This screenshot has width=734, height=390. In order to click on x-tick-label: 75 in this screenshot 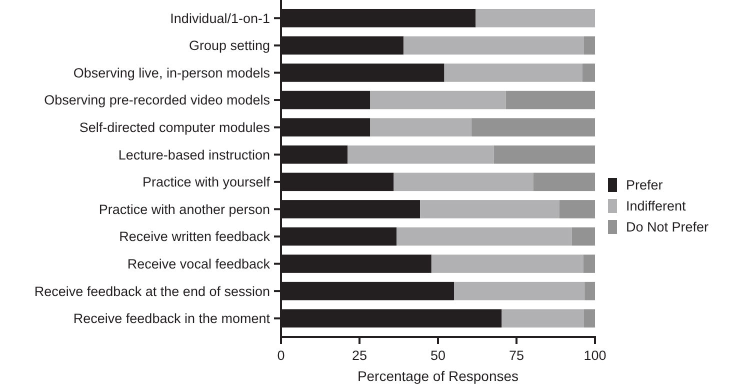, I will do `click(516, 355)`.